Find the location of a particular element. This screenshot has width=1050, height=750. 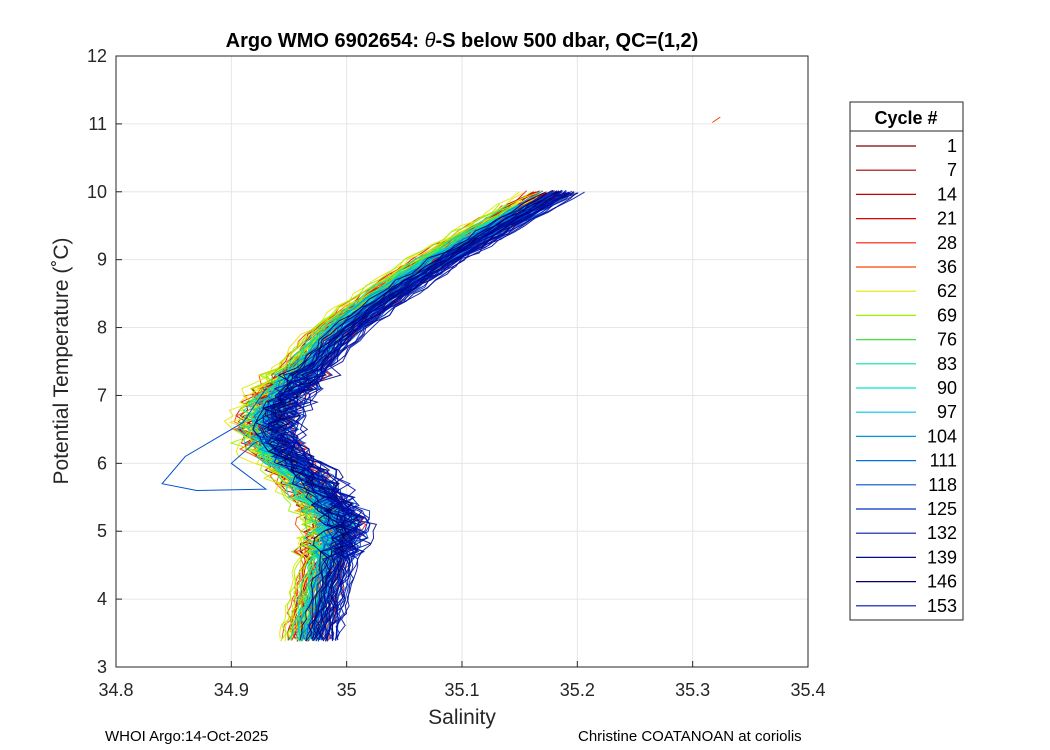

y-tick-label: 6 is located at coordinates (102, 463).